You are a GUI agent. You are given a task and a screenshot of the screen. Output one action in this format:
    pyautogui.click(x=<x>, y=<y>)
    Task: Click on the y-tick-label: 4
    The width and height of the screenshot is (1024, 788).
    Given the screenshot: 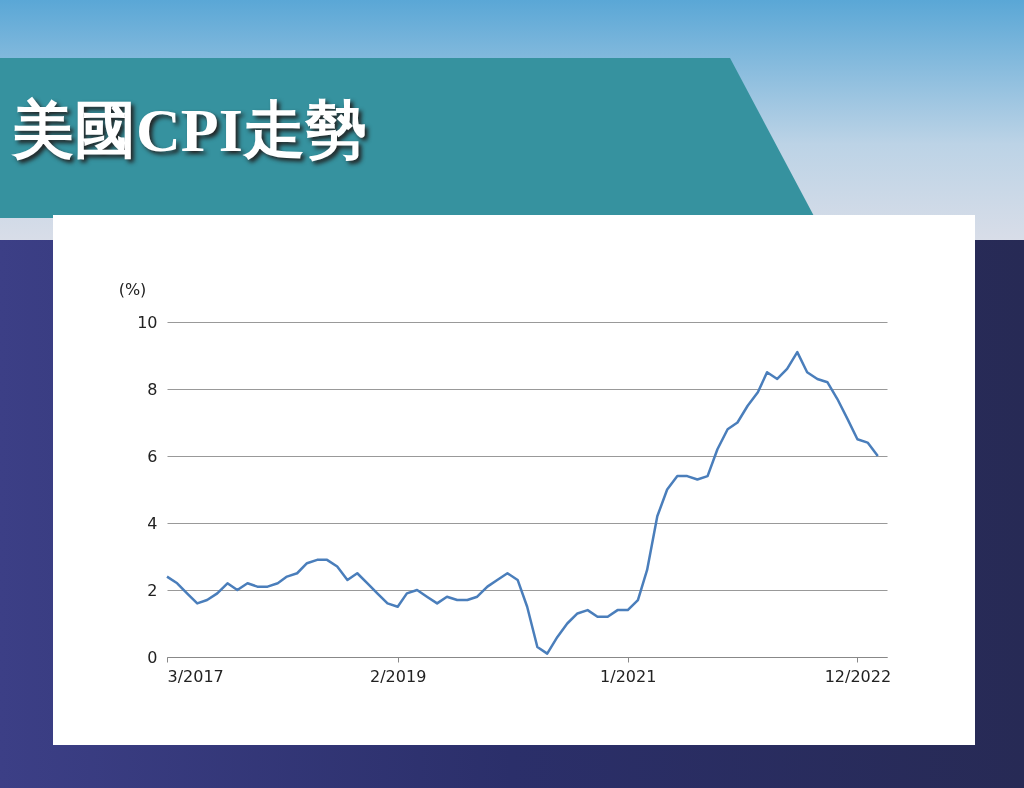 What is the action you would take?
    pyautogui.click(x=152, y=523)
    